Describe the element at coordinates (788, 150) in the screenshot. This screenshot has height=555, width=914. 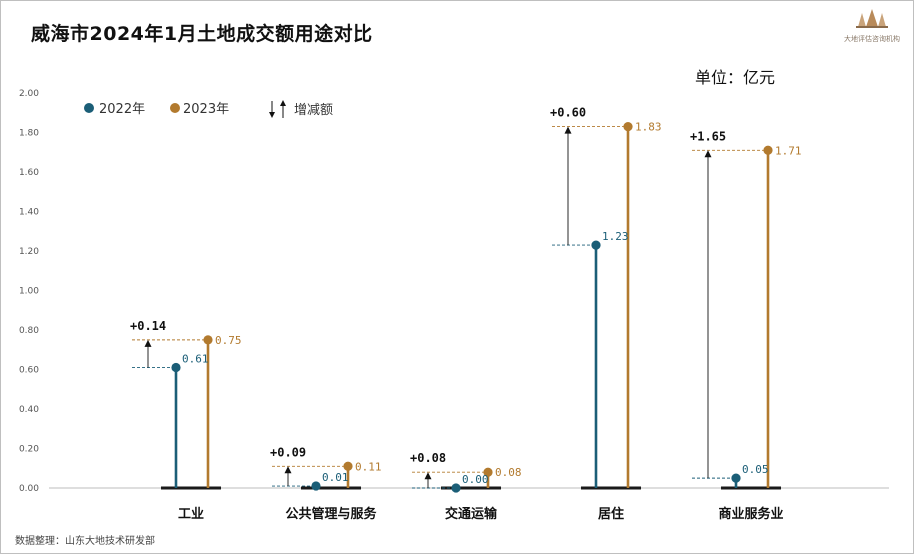
I see `value-label-2023: 1.71` at that location.